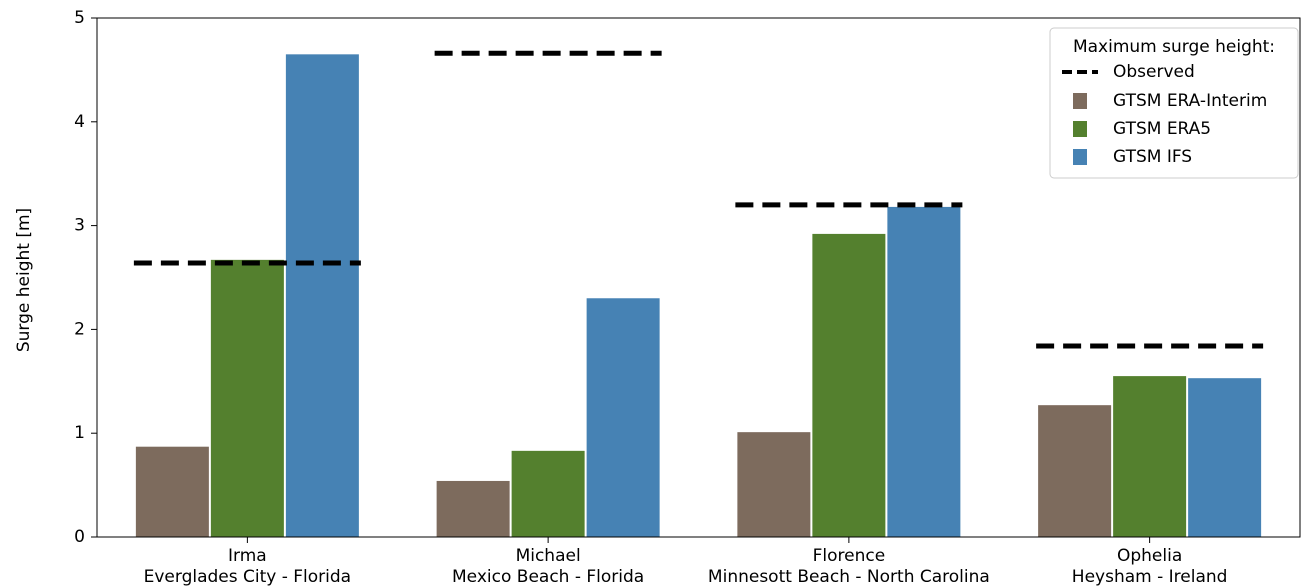 This screenshot has width=1309, height=588. Describe the element at coordinates (85, 277) in the screenshot. I see `y-axis: 0 1 2 3 4 5` at that location.